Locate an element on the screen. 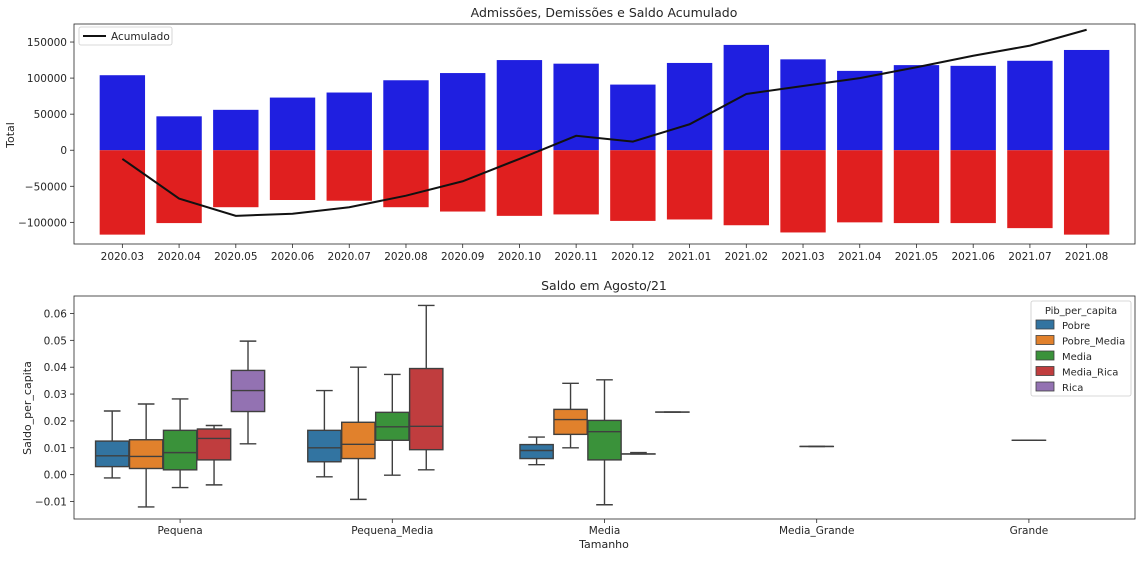 The width and height of the screenshot is (1142, 561). admissions-bar-2020.08 is located at coordinates (405, 115).